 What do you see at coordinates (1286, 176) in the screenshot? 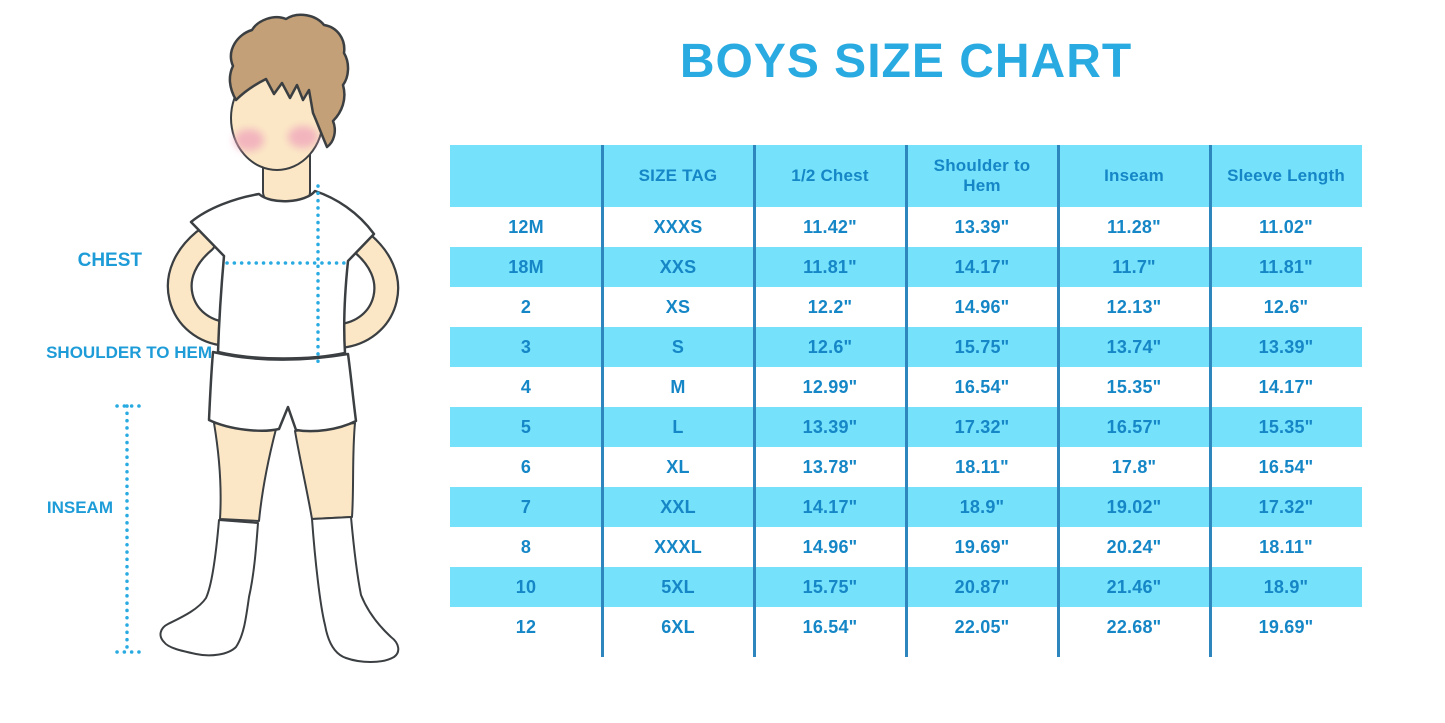
I see `column-header: Sleeve Length` at bounding box center [1286, 176].